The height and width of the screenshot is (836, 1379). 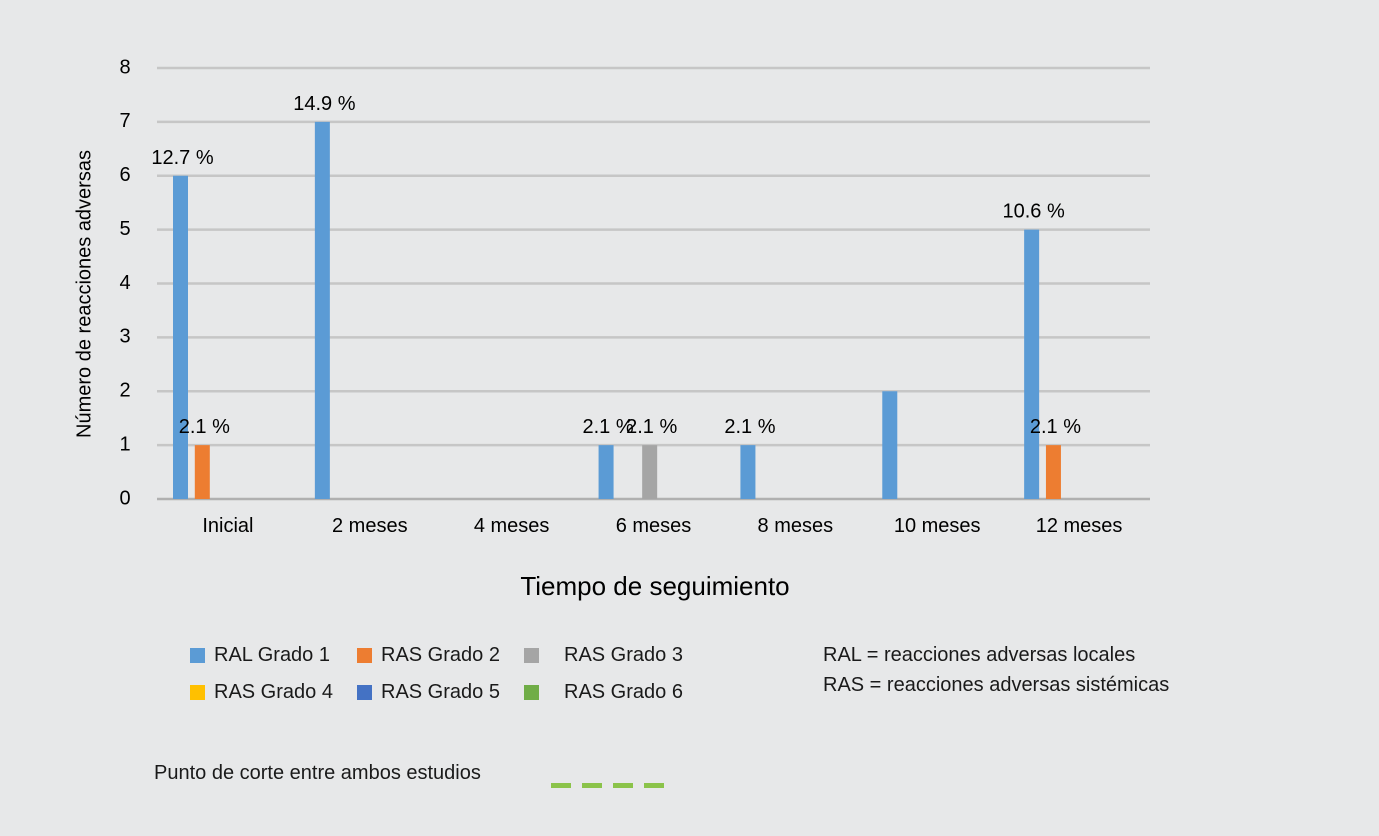 I want to click on x-category-label: 10 meses, so click(x=937, y=526).